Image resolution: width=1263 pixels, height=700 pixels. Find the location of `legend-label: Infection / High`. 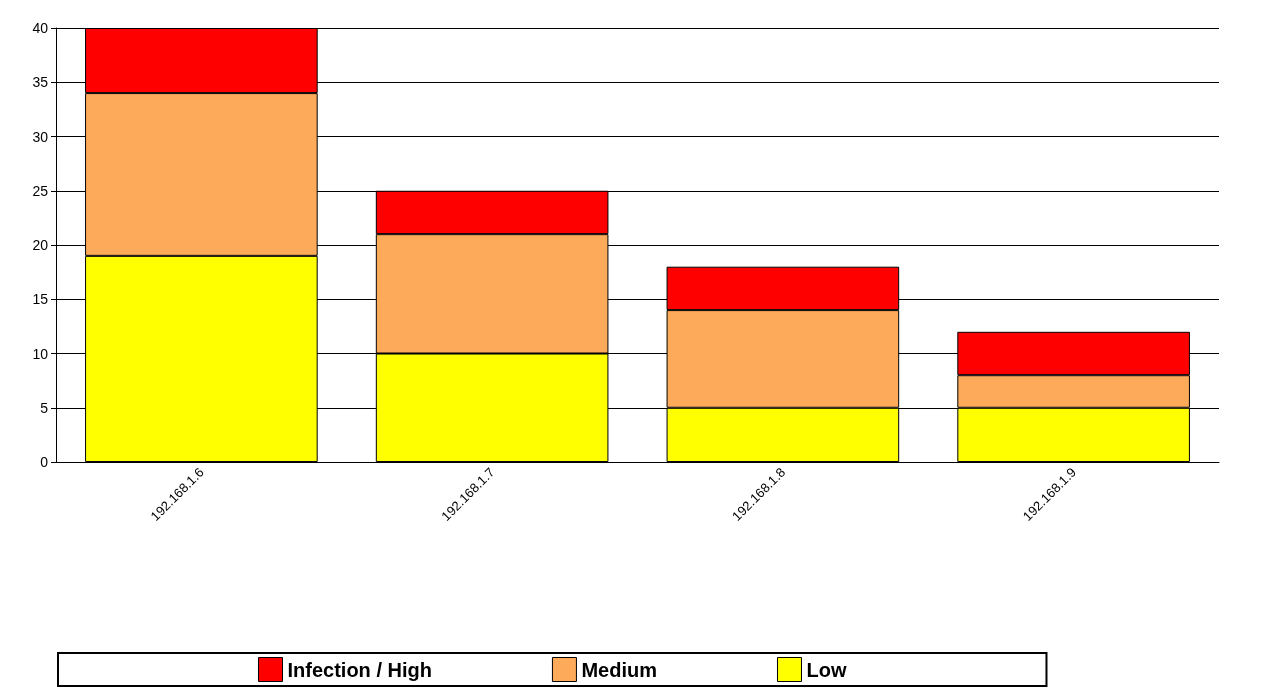

legend-label: Infection / High is located at coordinates (359, 669).